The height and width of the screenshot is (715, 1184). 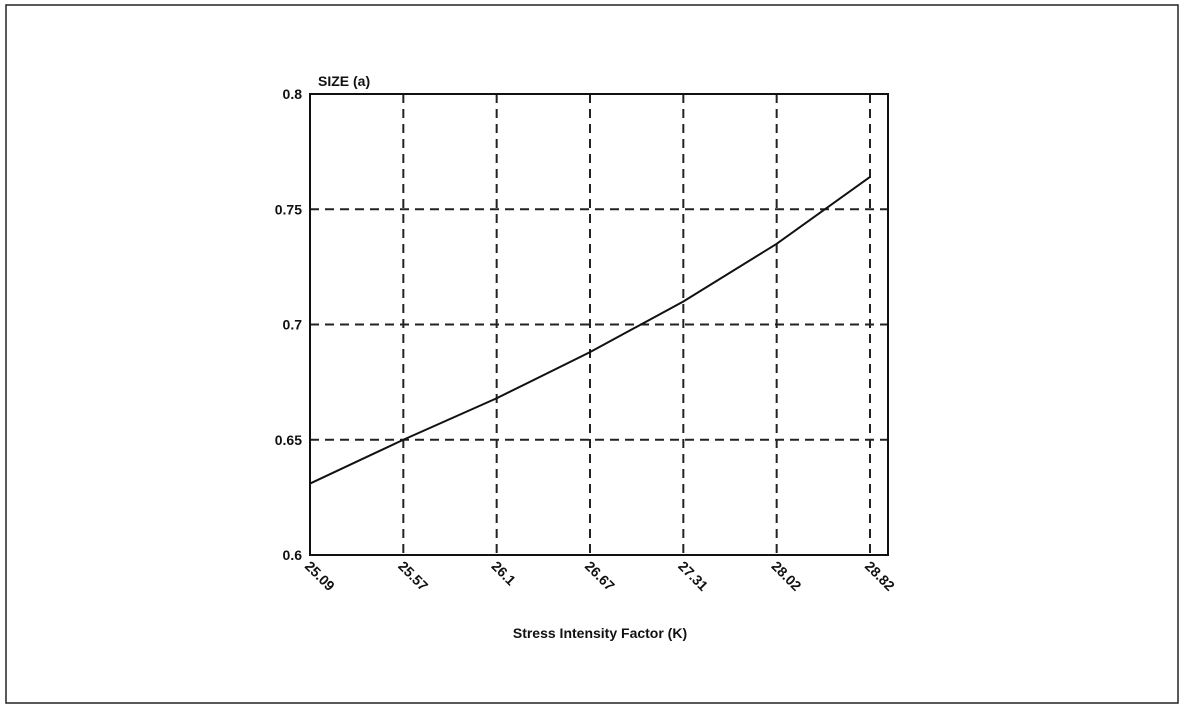 I want to click on x-tick-label: 26.1, so click(x=504, y=573).